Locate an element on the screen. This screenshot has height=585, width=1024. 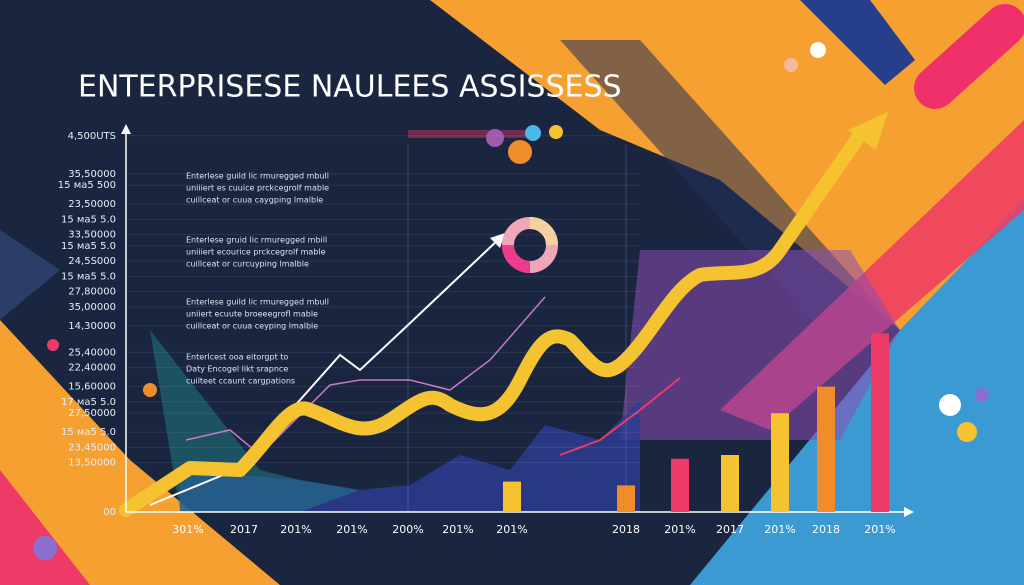
y-tick-label: 27,80000 is located at coordinates (92, 292).